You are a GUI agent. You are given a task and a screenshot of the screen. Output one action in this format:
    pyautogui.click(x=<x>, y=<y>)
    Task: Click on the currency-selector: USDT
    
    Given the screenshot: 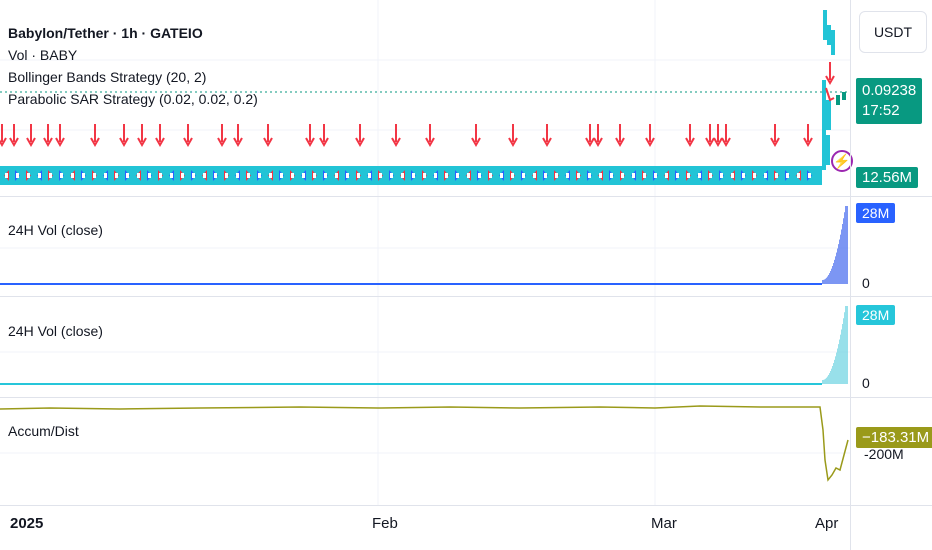 What is the action you would take?
    pyautogui.click(x=893, y=32)
    